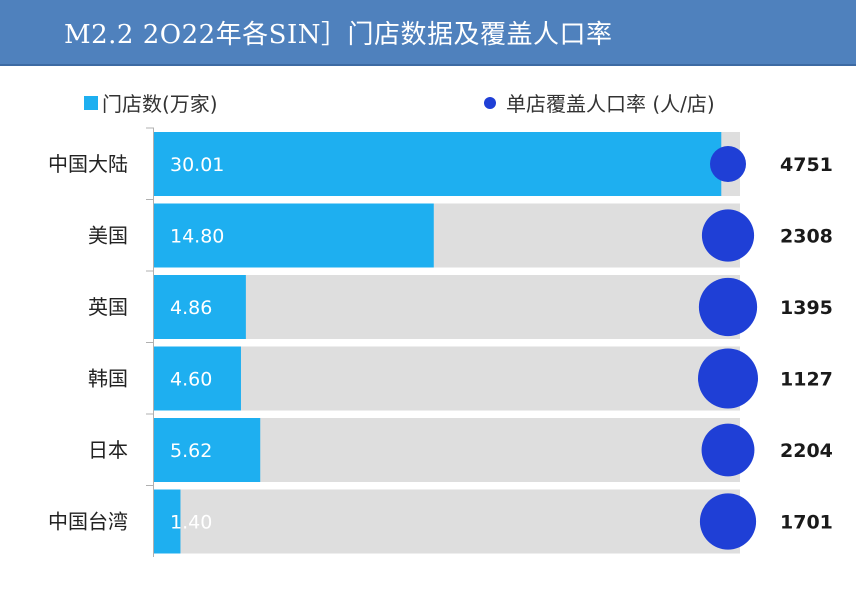  What do you see at coordinates (108, 450) in the screenshot?
I see `category-label: 日本` at bounding box center [108, 450].